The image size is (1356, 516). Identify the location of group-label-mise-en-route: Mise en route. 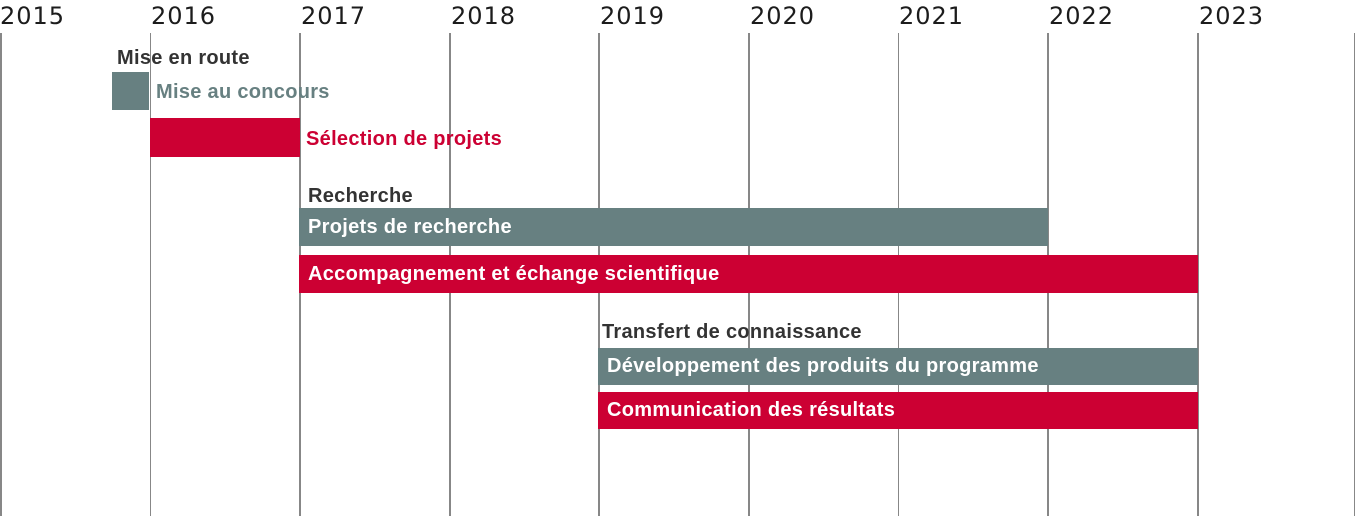
(183, 58).